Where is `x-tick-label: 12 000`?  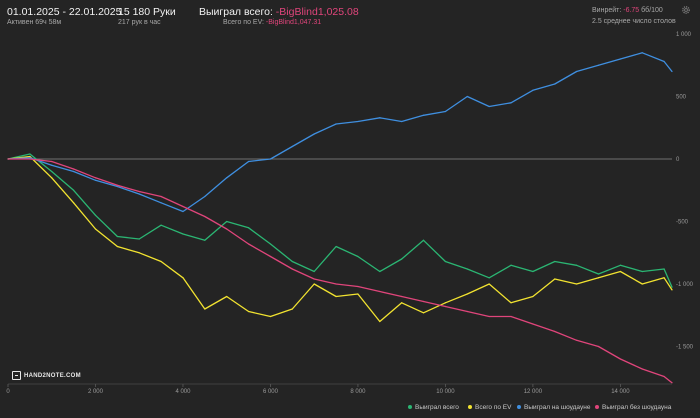 x-tick-label: 12 000 is located at coordinates (533, 392).